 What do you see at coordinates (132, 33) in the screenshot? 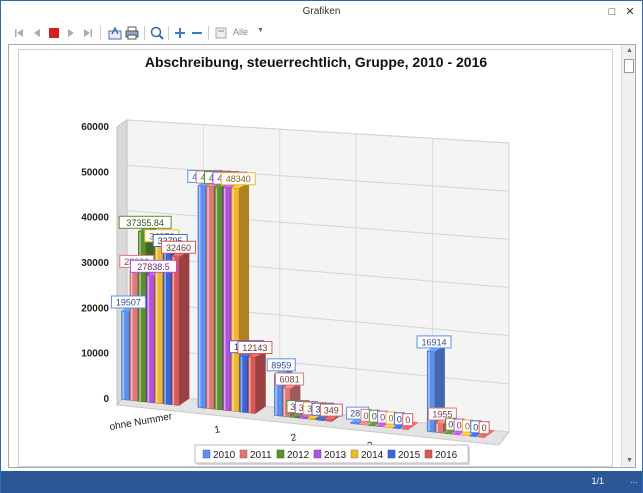
I see `print-icon` at bounding box center [132, 33].